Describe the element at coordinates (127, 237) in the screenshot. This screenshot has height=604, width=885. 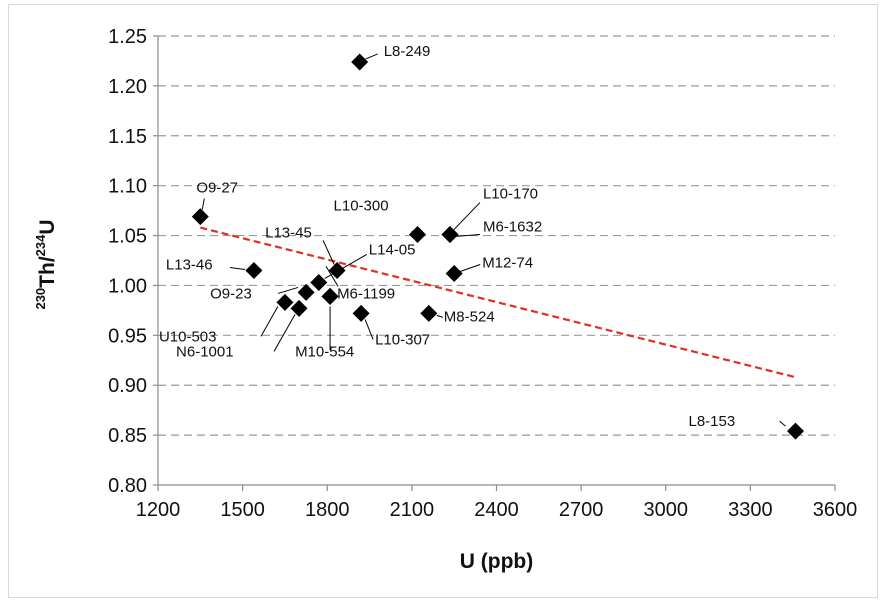
I see `y-tick-label: 1.05` at that location.